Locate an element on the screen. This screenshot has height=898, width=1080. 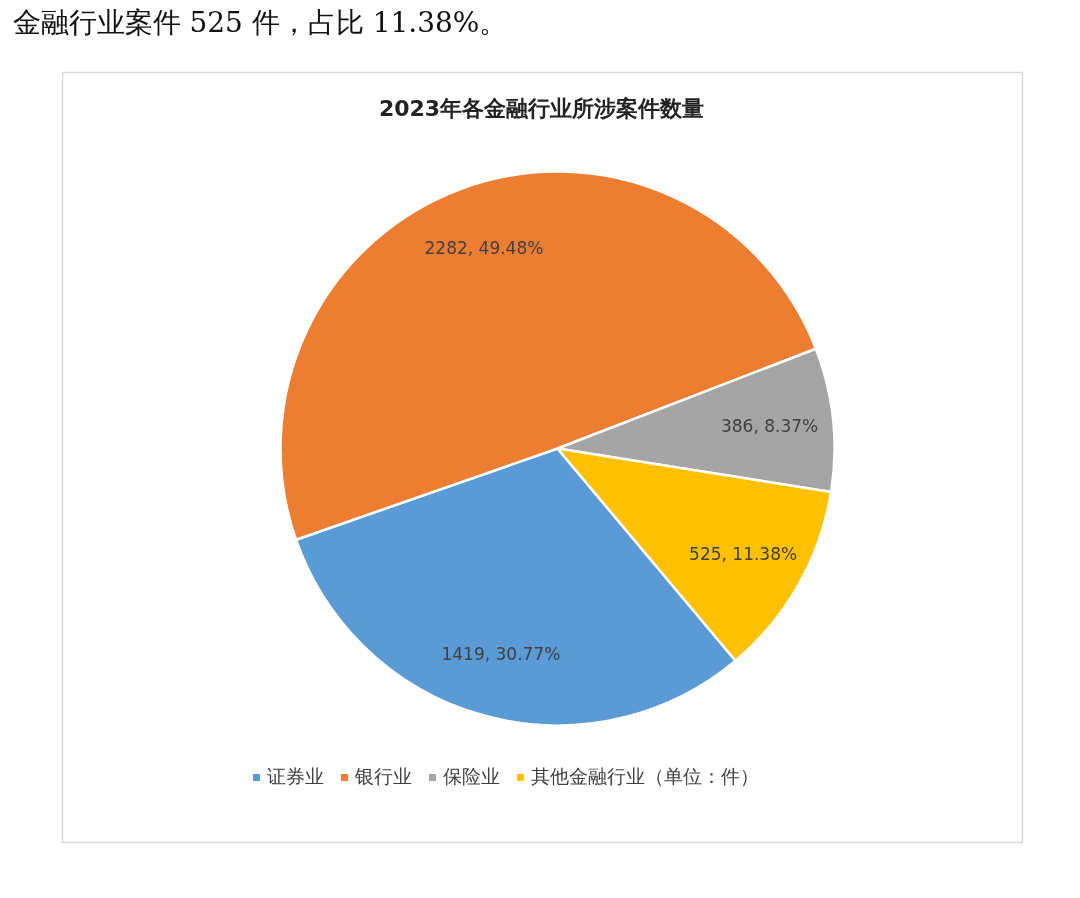
text: 金融行业案件 525 件，占比 11.38%。 is located at coordinates (260, 22).